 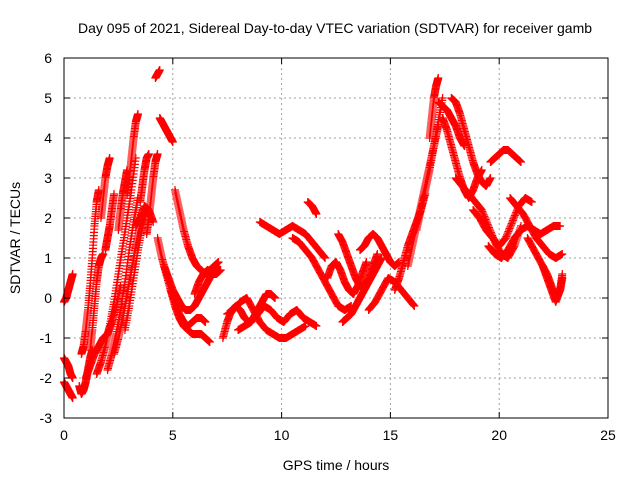 I want to click on y-tick-label: 5, so click(x=48, y=98).